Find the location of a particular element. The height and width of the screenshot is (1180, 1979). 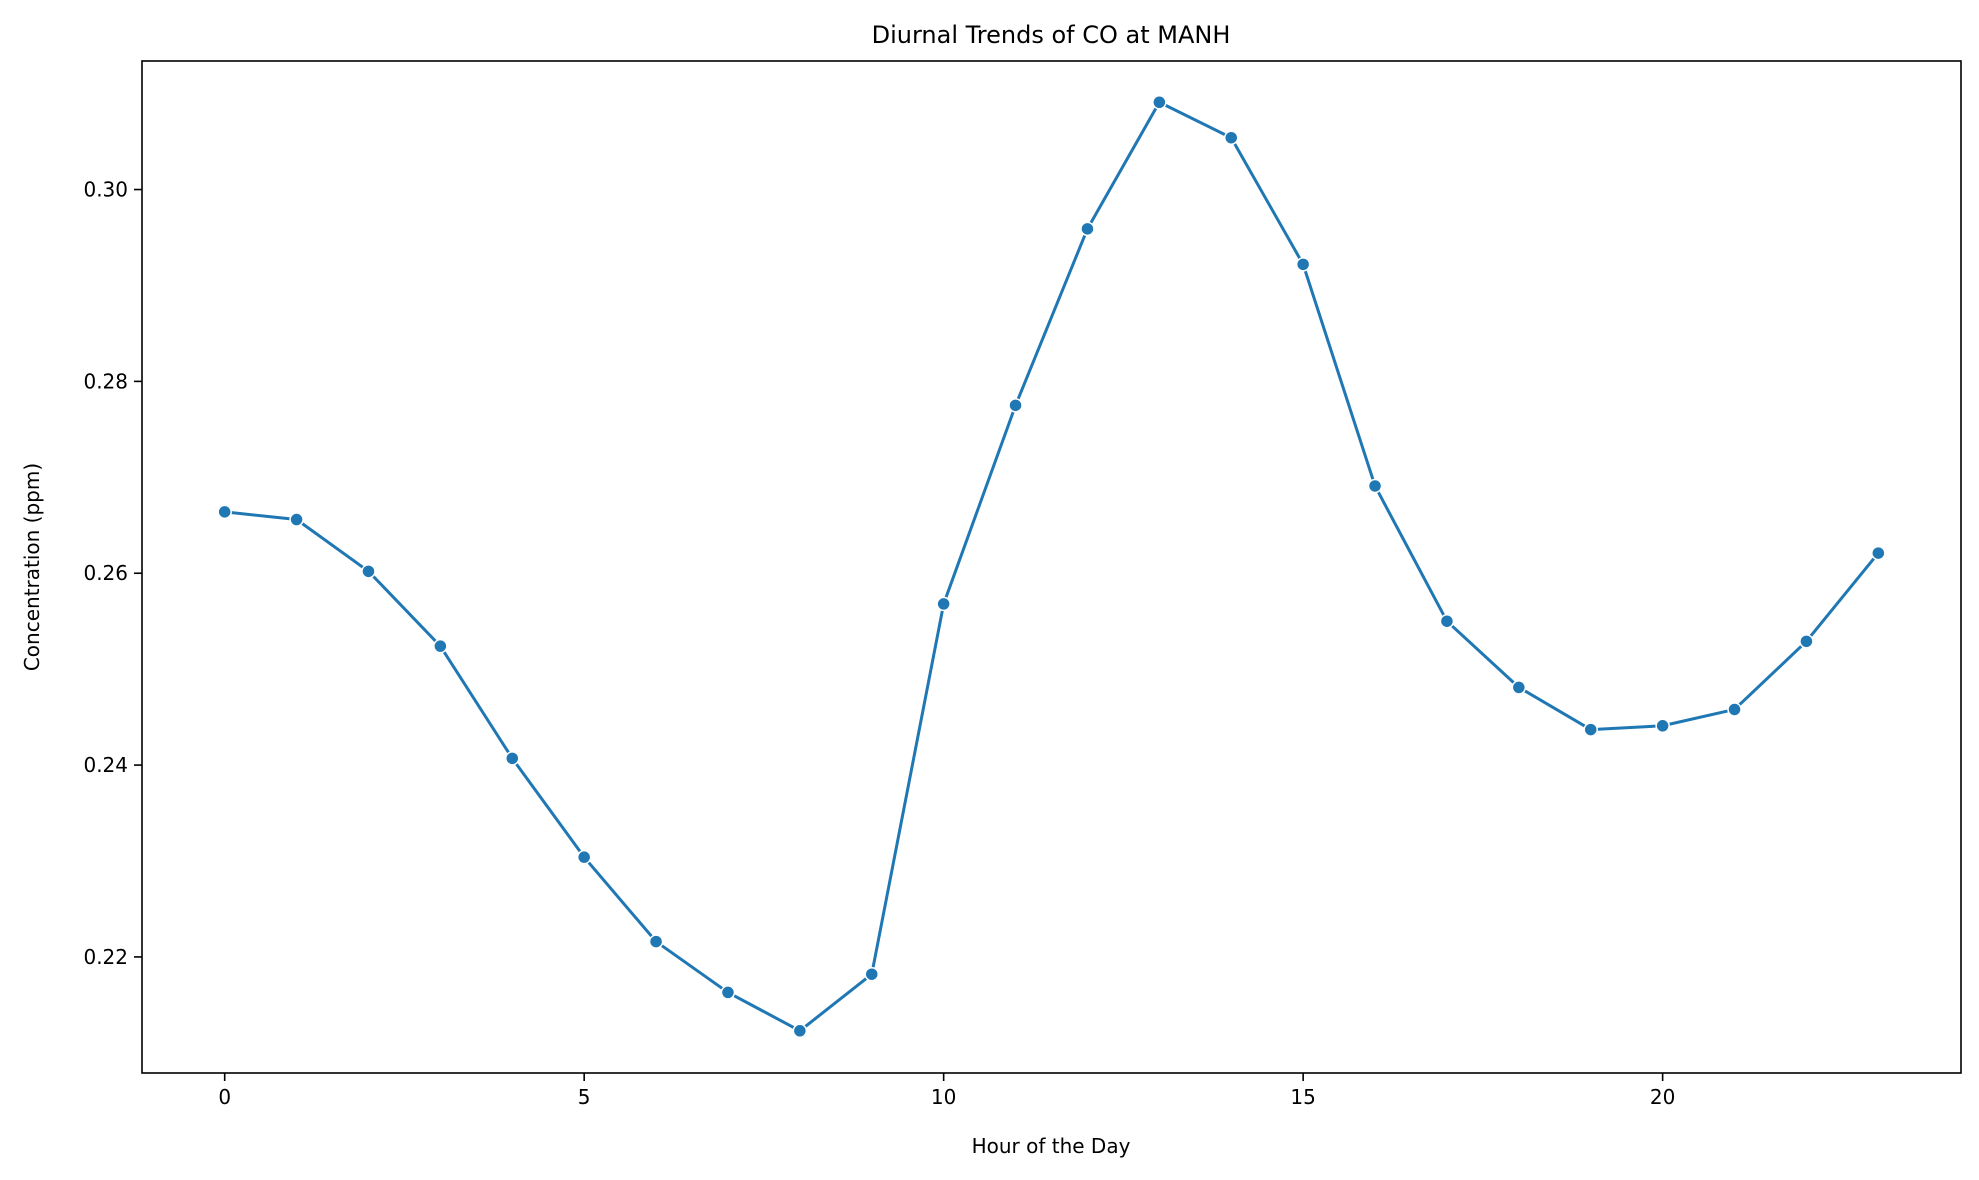

y-axis-ticks: 0.22 0.24 0.26 0.28 0.30 is located at coordinates (112, 573).